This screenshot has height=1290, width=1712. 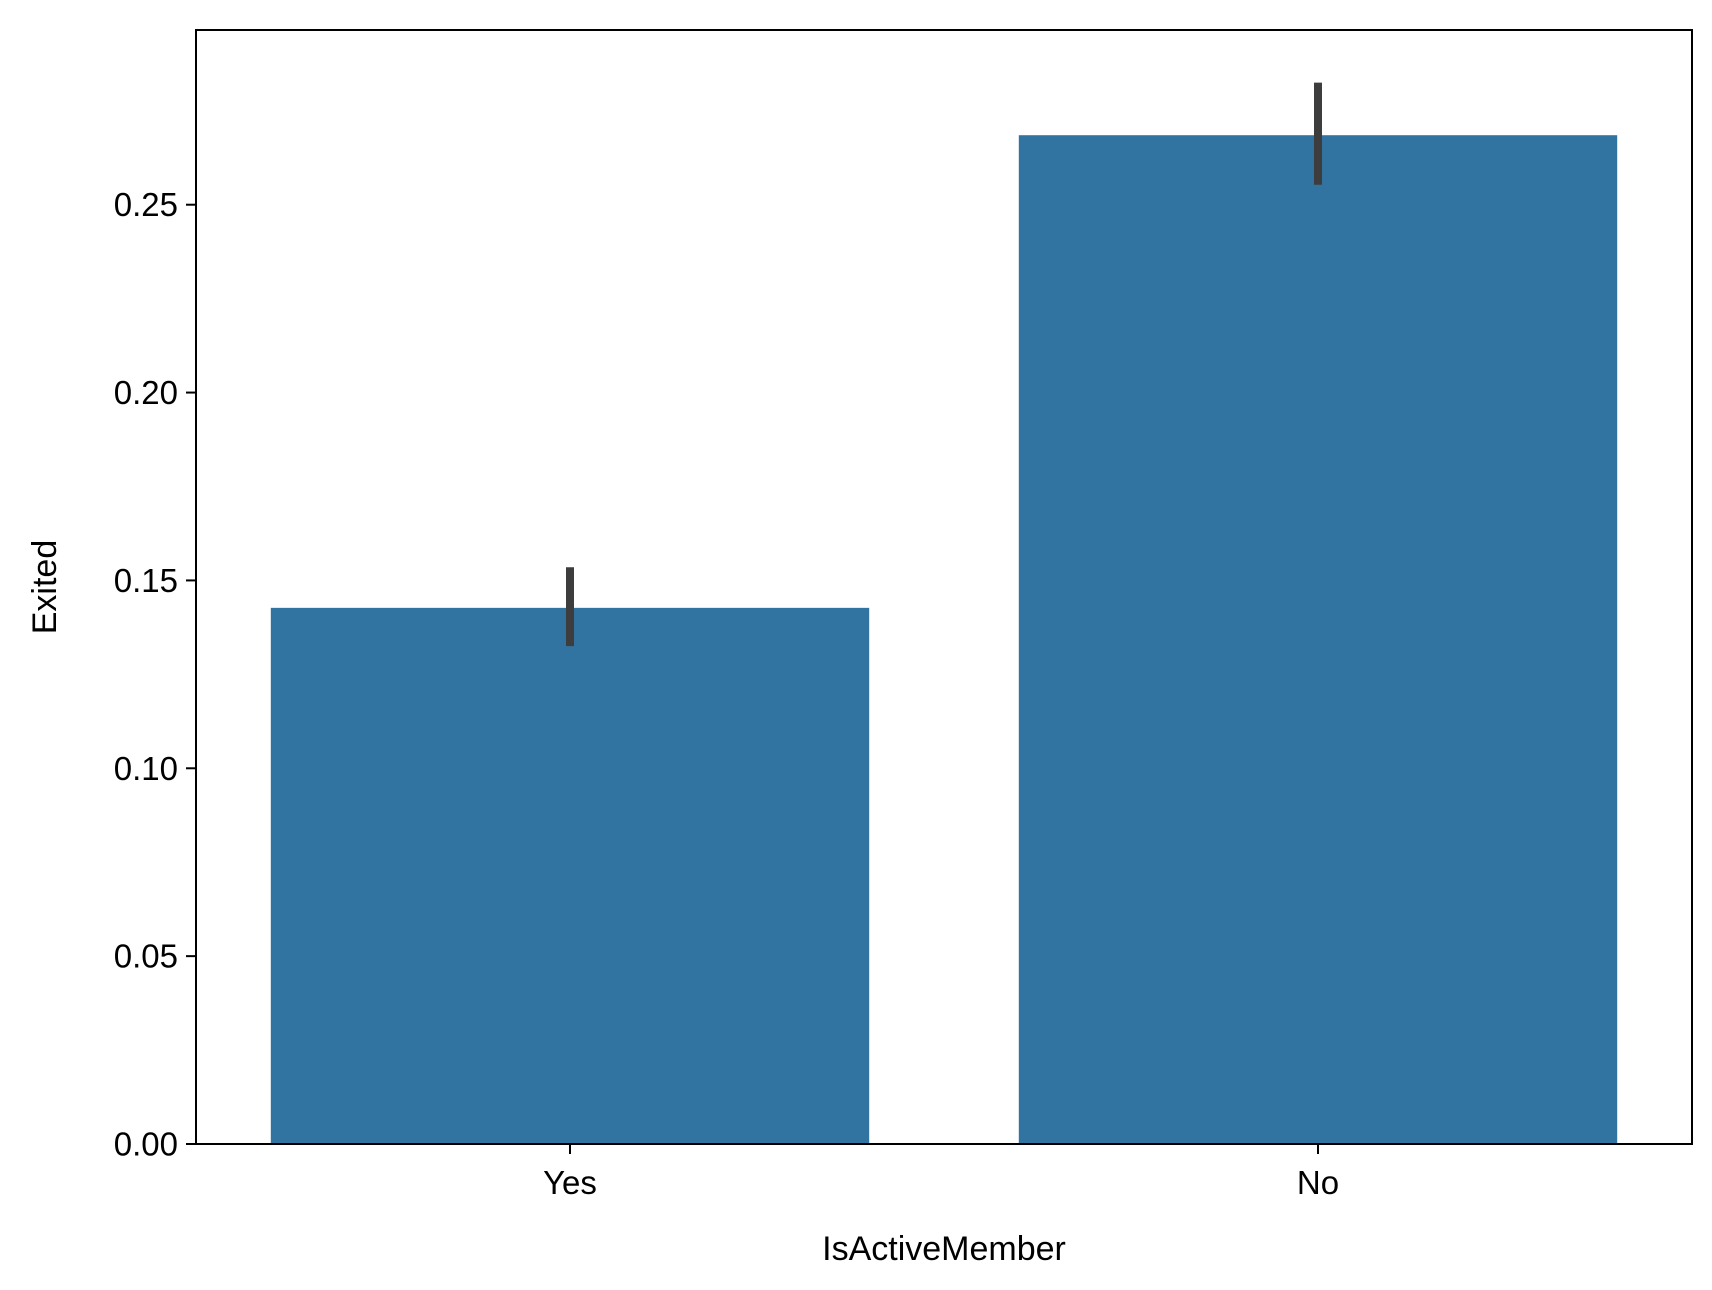 I want to click on x-axis-ticks: Yes No, so click(x=941, y=1172).